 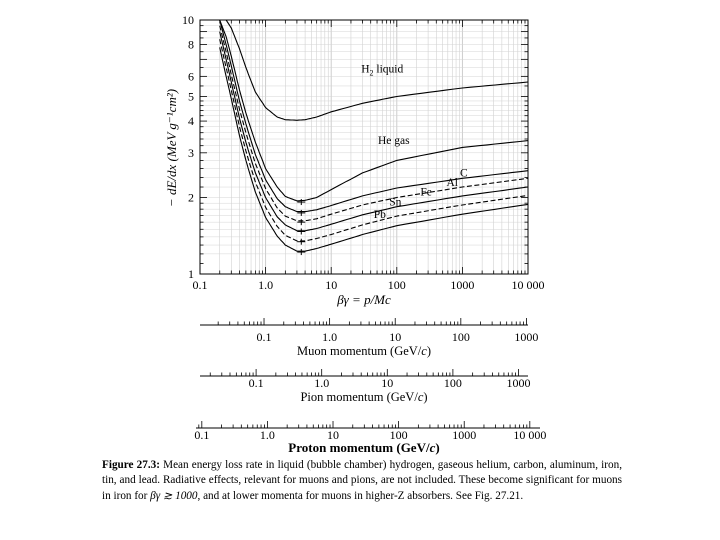 I want to click on muon-tick-label: 10, so click(x=395, y=337).